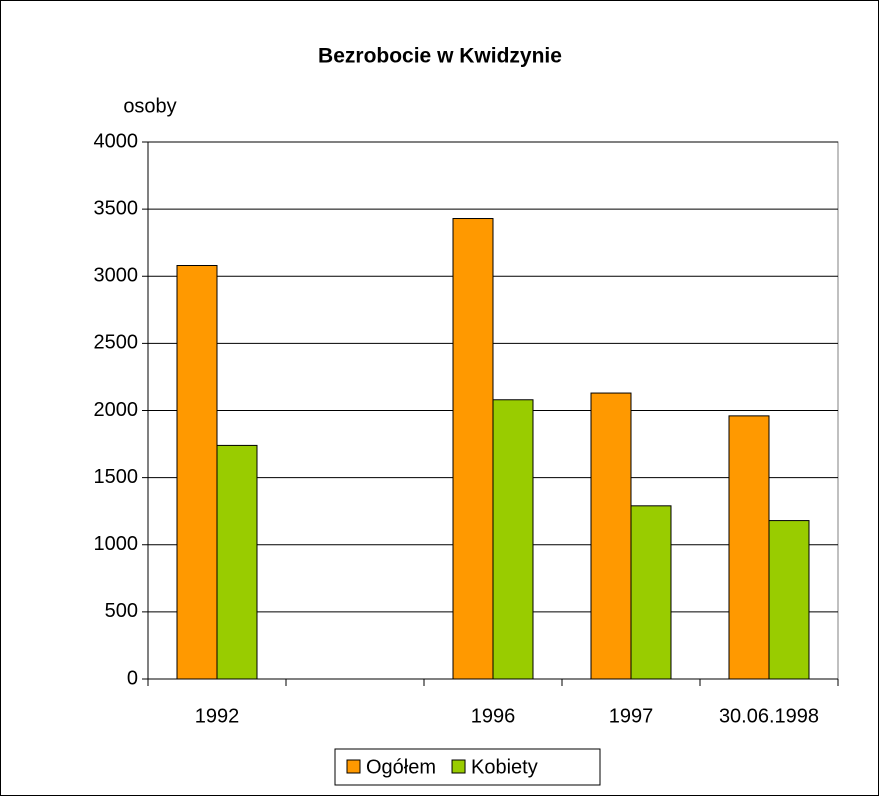 The height and width of the screenshot is (801, 879). Describe the element at coordinates (401, 767) in the screenshot. I see `legend-label: Ogółem` at that location.